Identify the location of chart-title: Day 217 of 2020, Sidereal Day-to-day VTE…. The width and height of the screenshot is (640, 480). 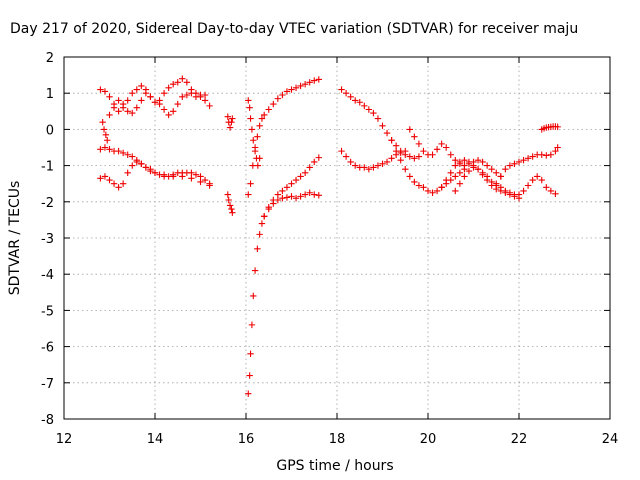
(294, 29).